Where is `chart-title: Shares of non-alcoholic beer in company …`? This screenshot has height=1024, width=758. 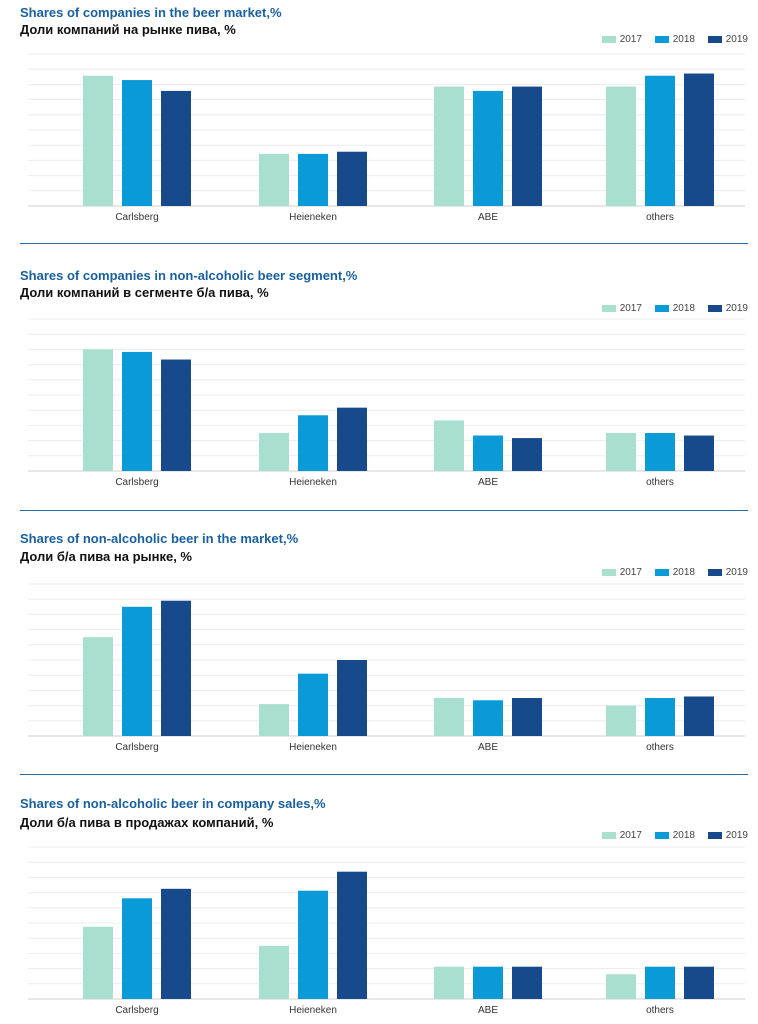
chart-title: Shares of non-alcoholic beer in company … is located at coordinates (173, 803).